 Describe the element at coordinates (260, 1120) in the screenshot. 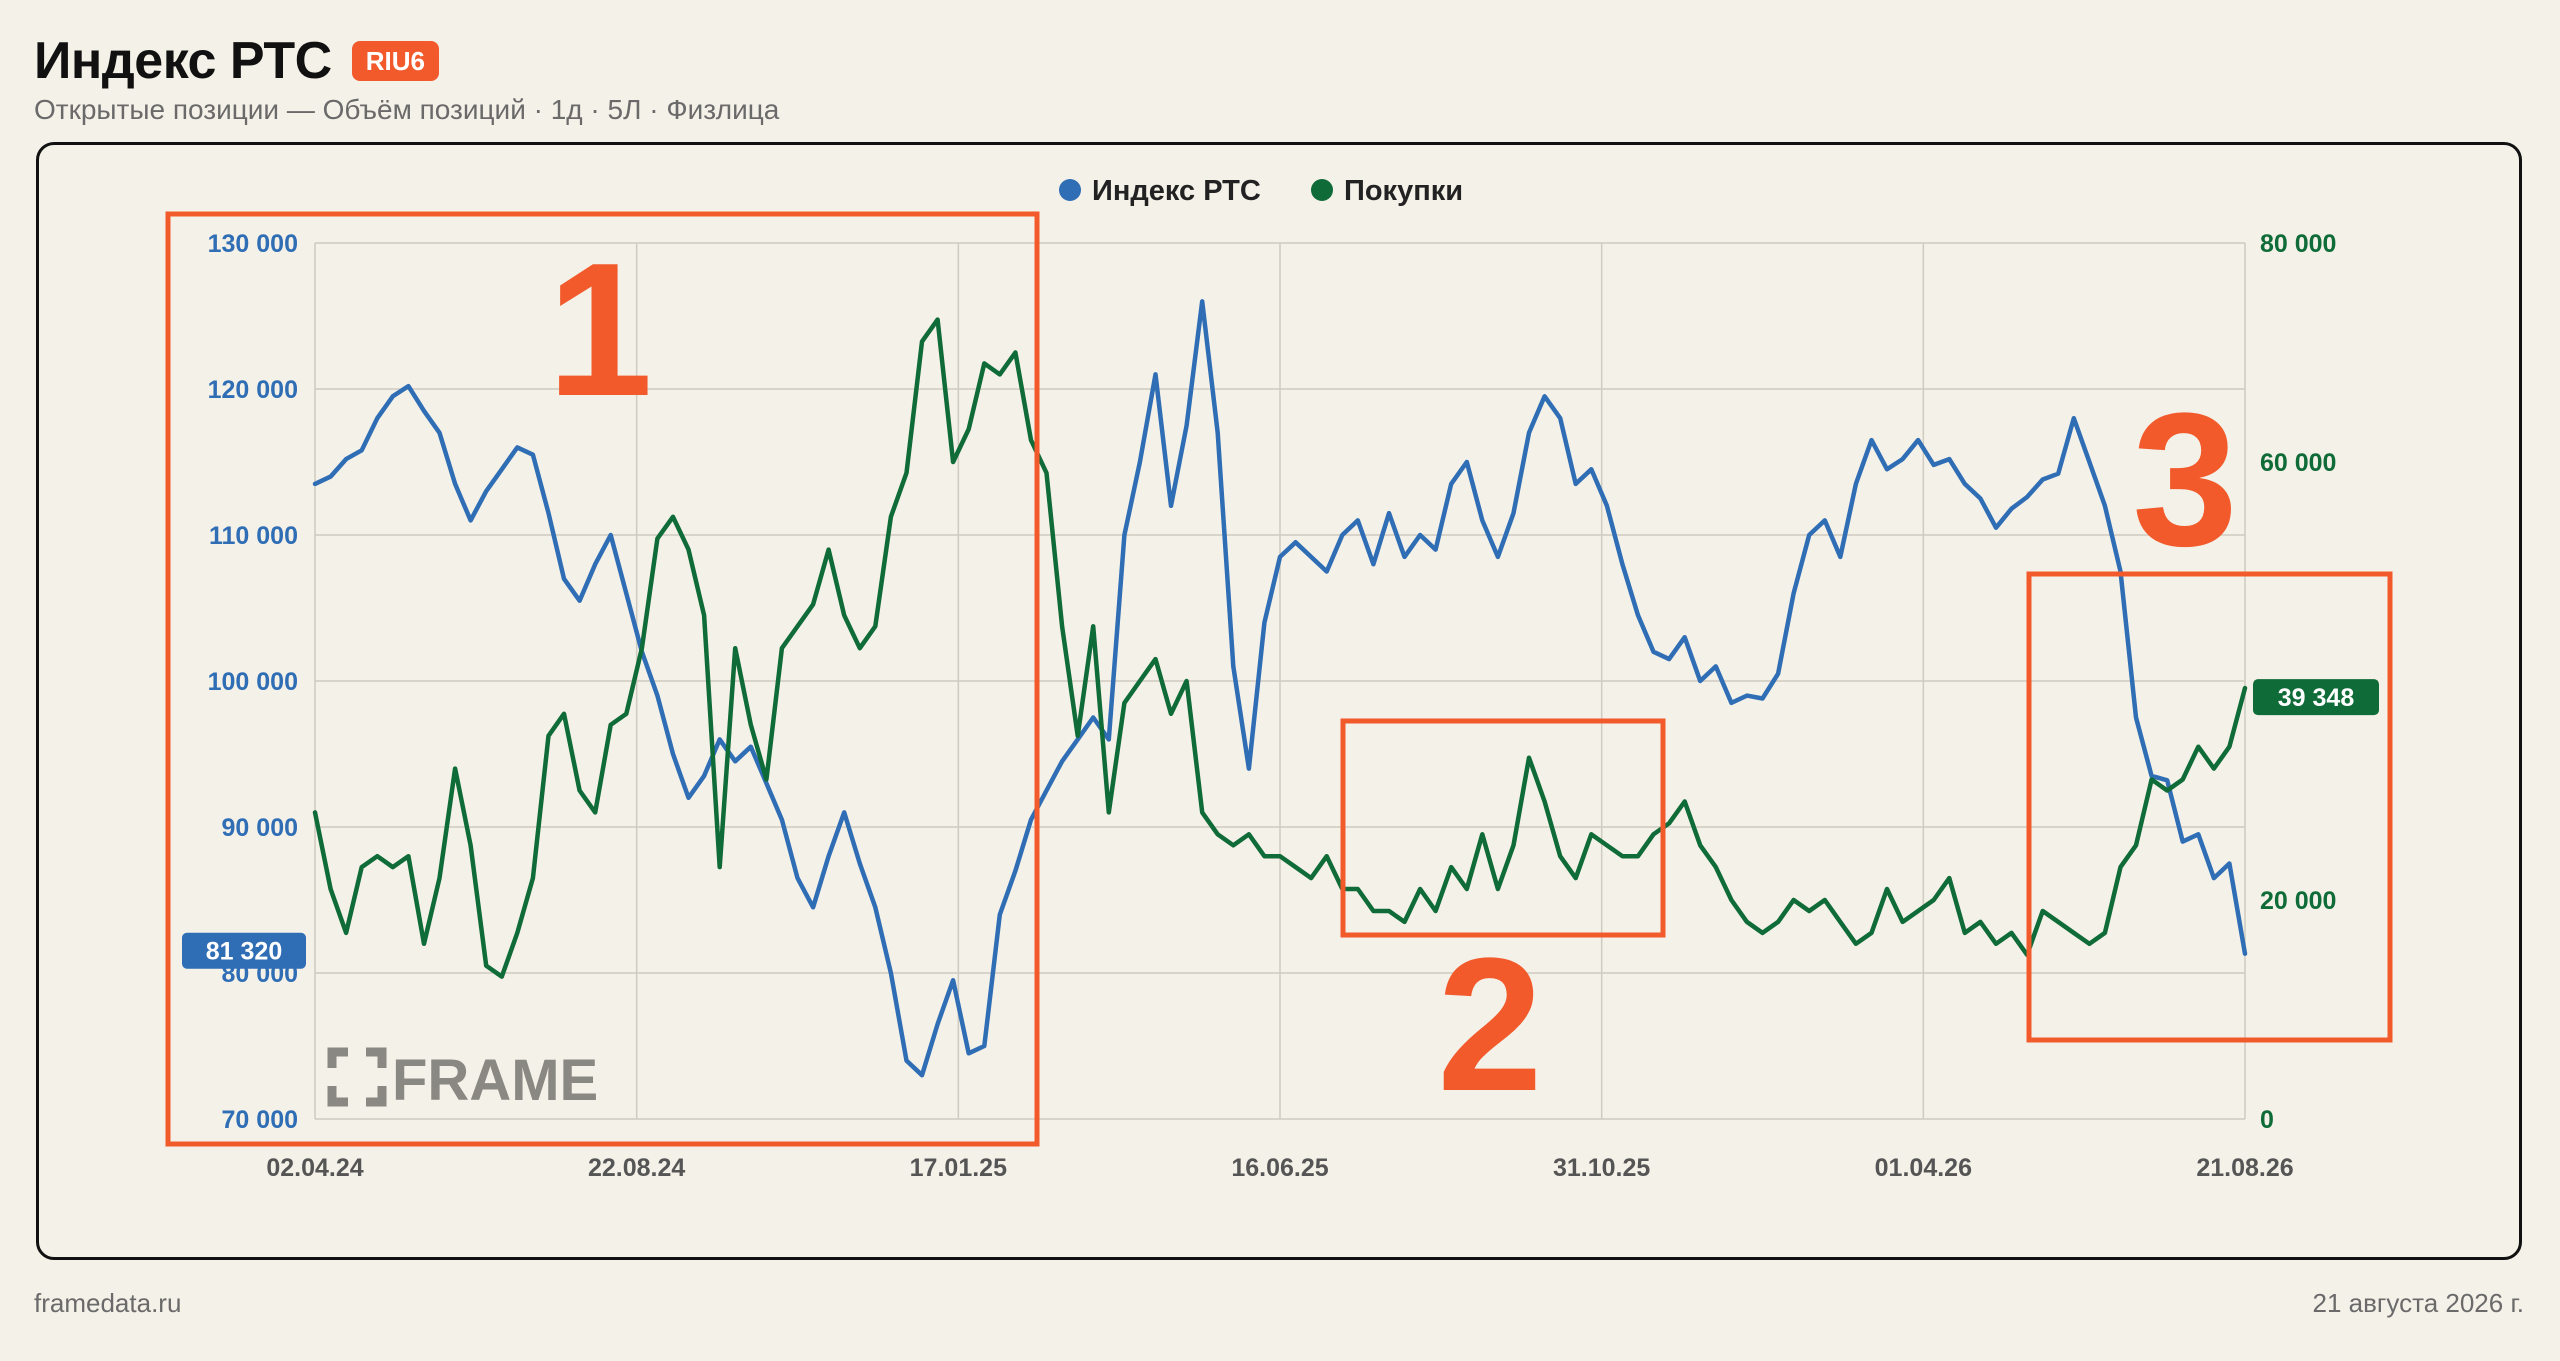

I see `y-left-tick-label: 70 000` at that location.